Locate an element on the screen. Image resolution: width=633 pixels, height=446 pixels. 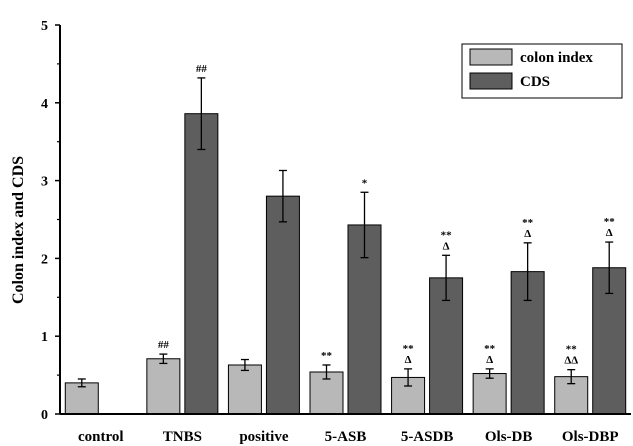
bar-colon-index-positive is located at coordinates (244, 389).